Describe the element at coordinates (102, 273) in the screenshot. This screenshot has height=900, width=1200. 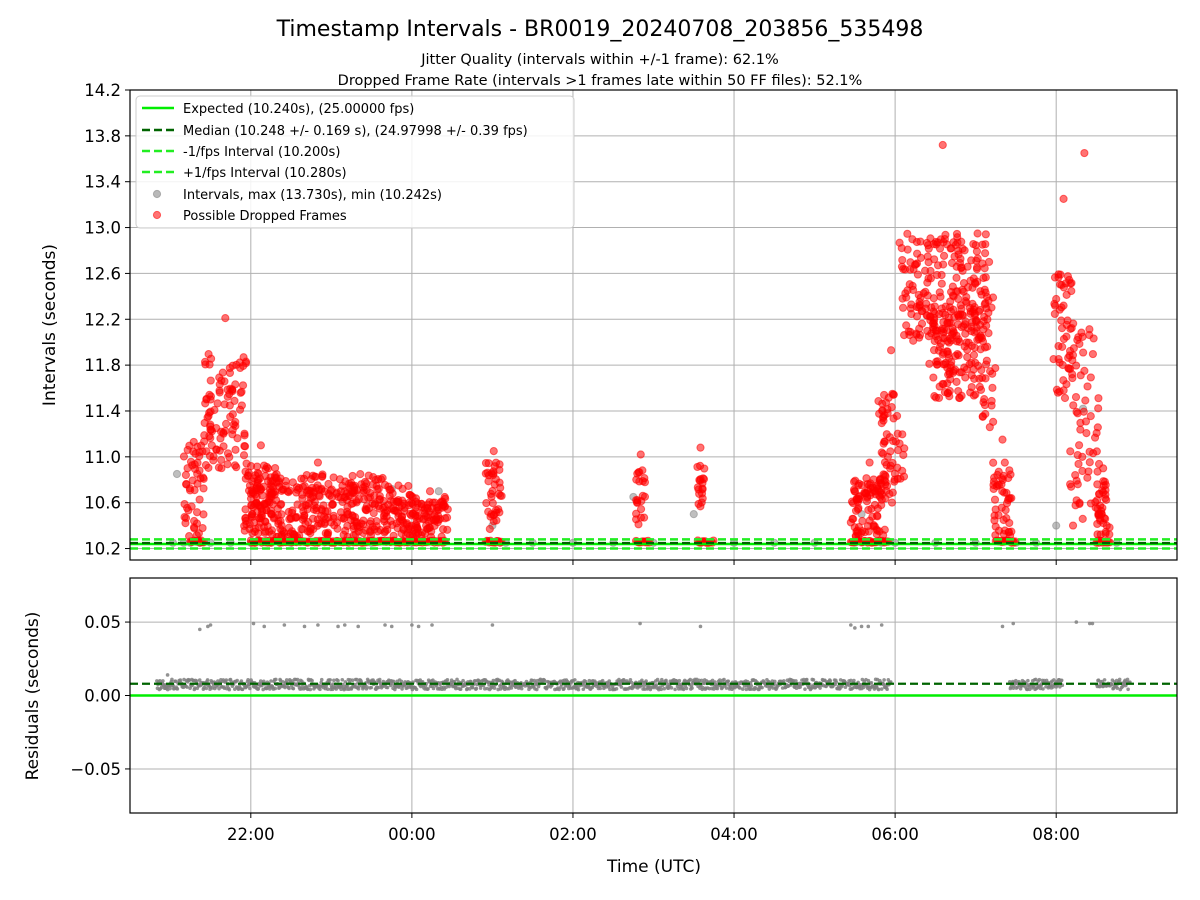
I see `intervals-y-tick-label: 12.6` at that location.